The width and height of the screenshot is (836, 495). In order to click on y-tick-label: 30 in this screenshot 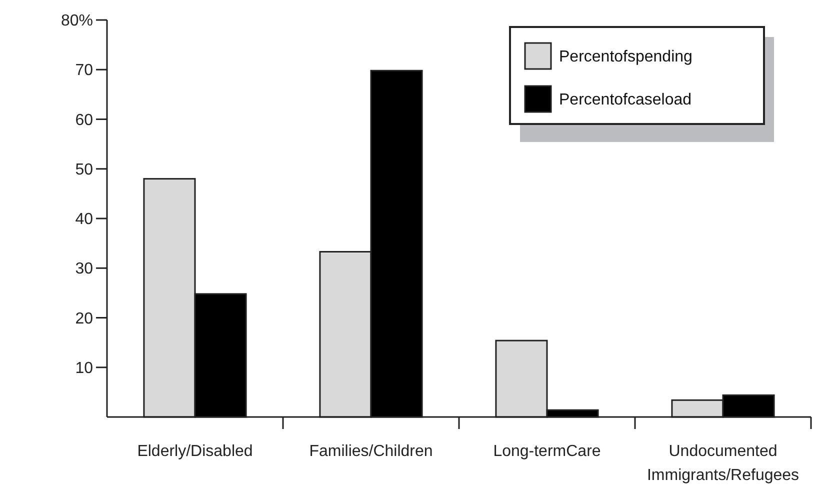, I will do `click(84, 269)`.